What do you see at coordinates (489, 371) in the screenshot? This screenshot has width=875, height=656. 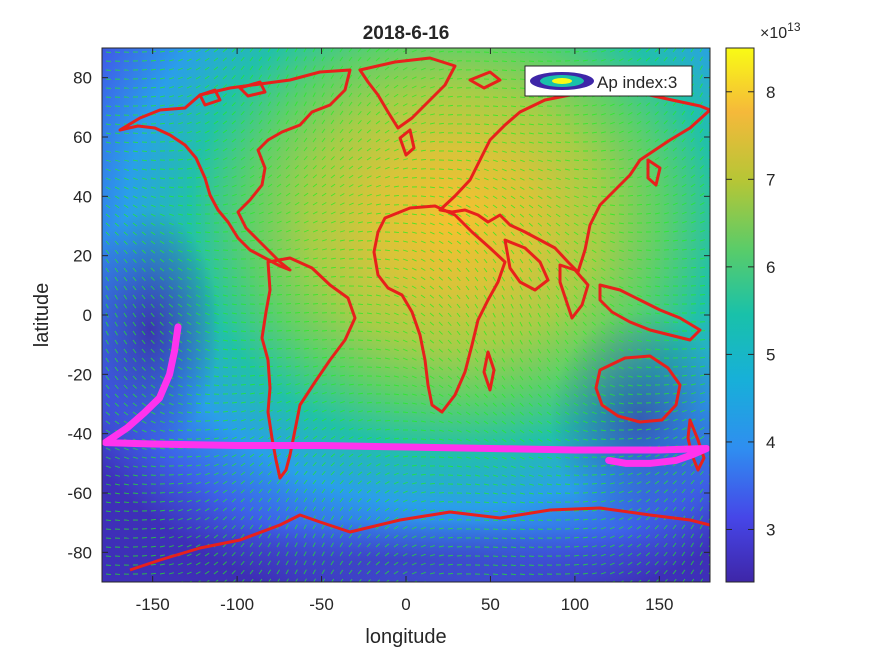 I see `coastline-madagascar` at bounding box center [489, 371].